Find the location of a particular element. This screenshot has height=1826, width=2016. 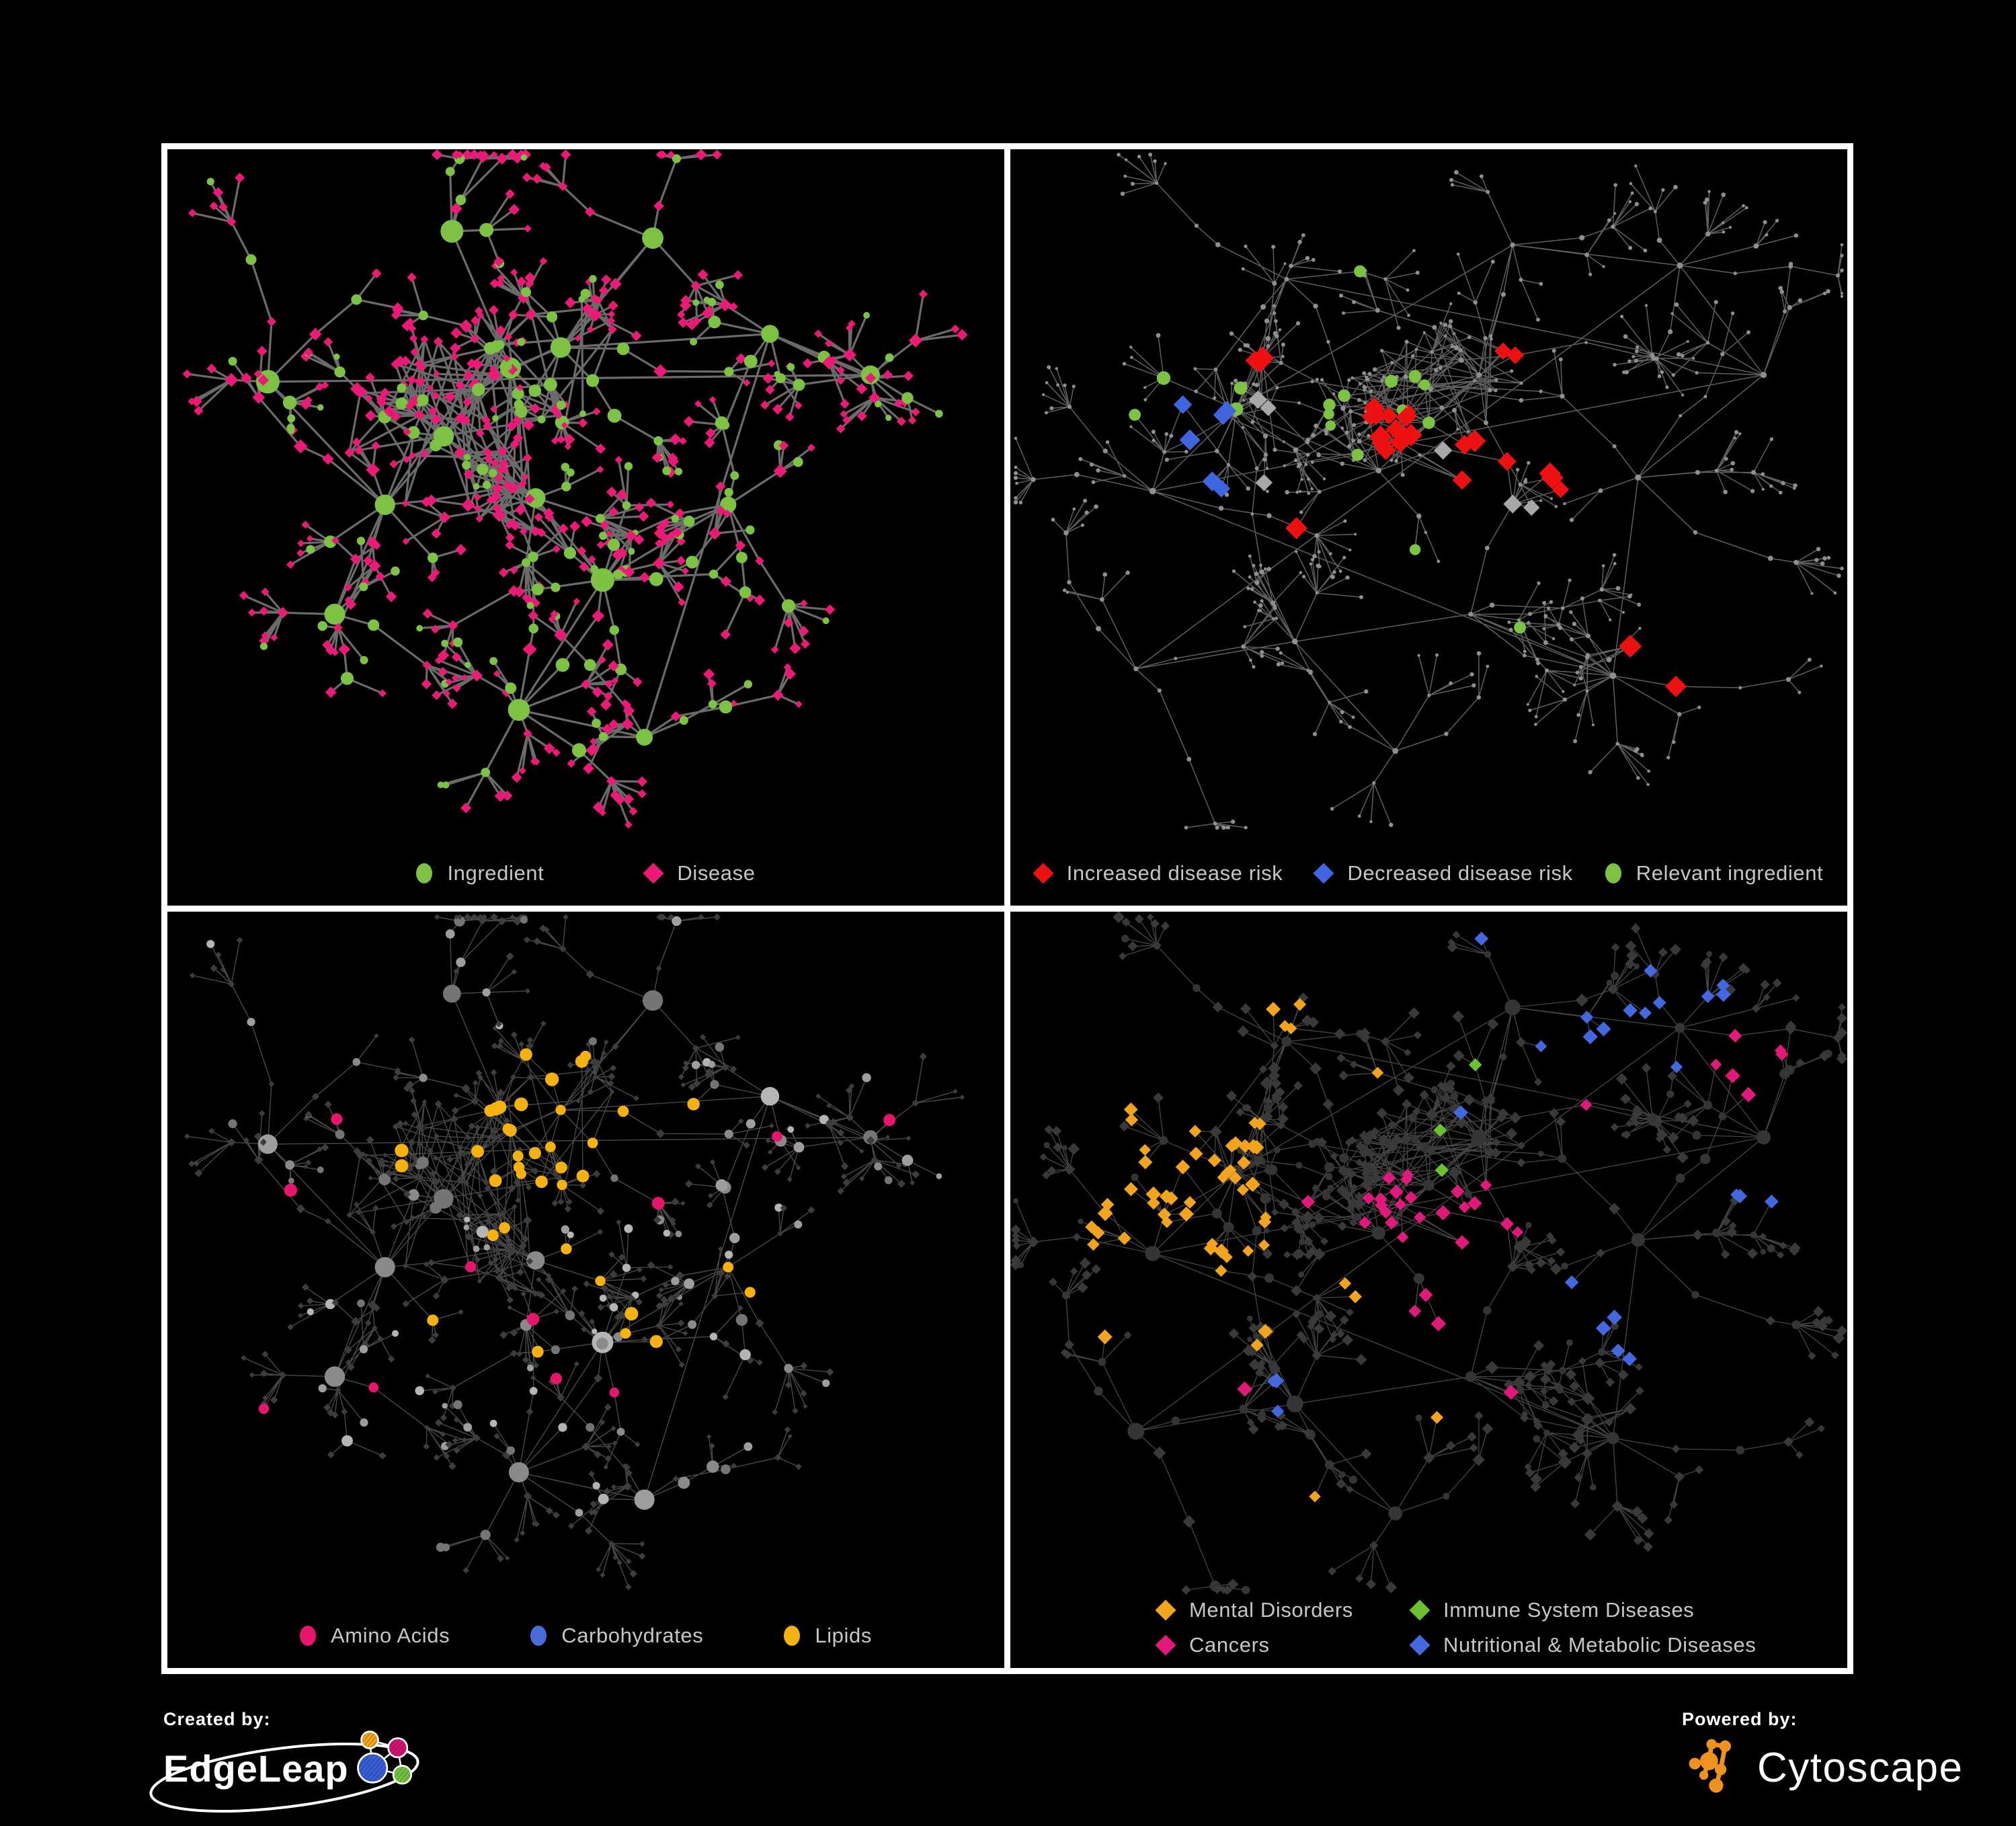

cytoscape-logo-icon is located at coordinates (1710, 1766).